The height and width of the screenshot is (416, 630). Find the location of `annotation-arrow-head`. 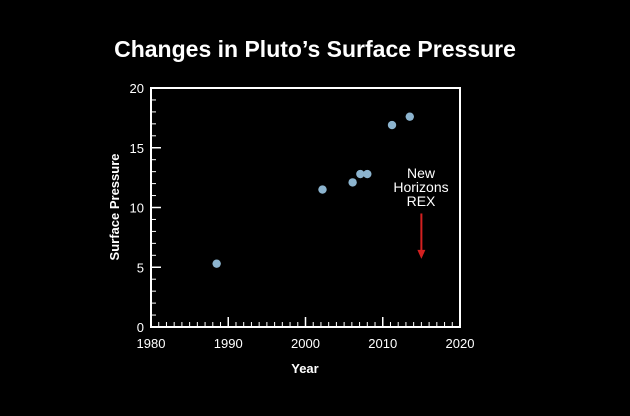

annotation-arrow-head is located at coordinates (421, 254).